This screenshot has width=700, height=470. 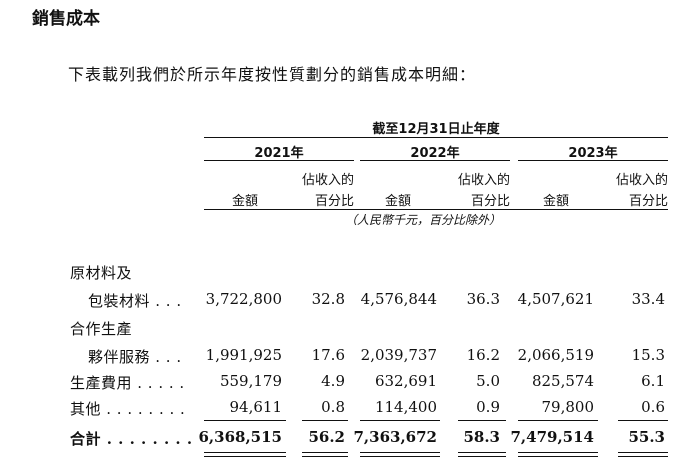 I want to click on col-amount-2022: 金額, so click(x=397, y=201).